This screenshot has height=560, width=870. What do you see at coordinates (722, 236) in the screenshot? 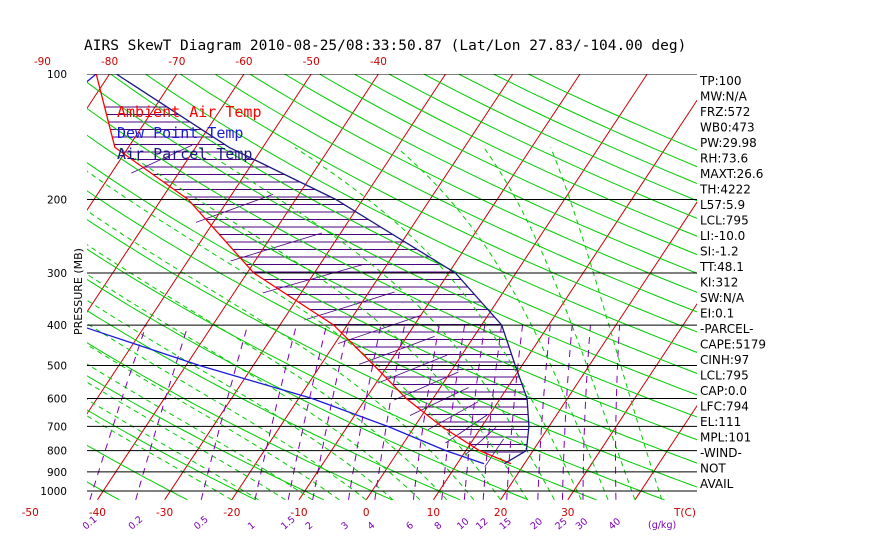
I see `stability-index-item: LI:-10.0` at bounding box center [722, 236].